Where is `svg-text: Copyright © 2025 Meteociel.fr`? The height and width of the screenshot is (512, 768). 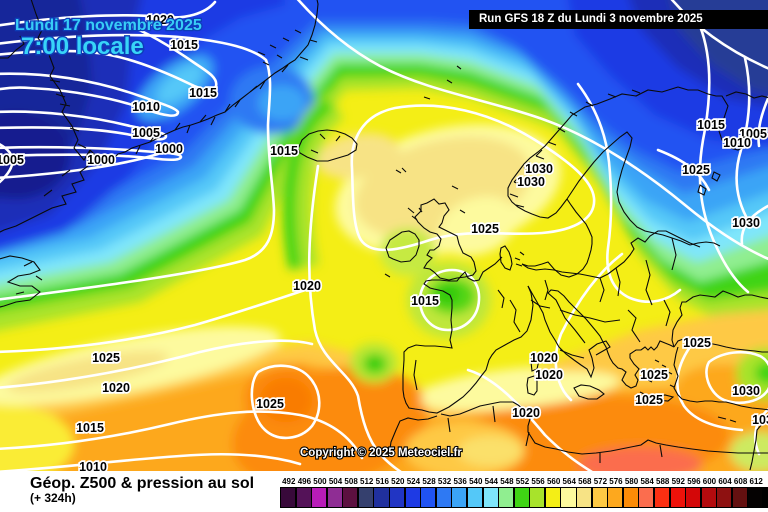
svg-text: Copyright © 2025 Meteociel.fr is located at coordinates (381, 453).